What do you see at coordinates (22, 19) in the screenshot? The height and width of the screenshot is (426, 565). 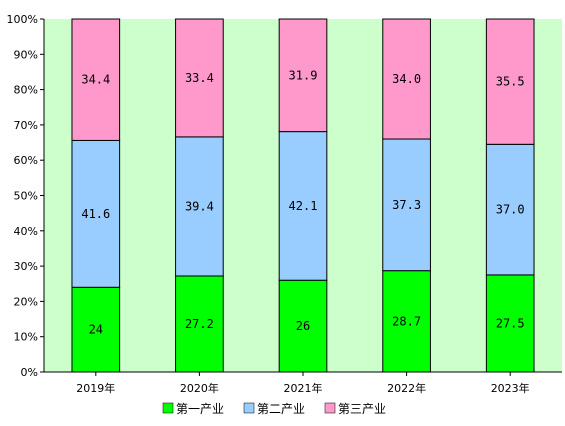 I see `y-tick-label: 100%` at bounding box center [22, 19].